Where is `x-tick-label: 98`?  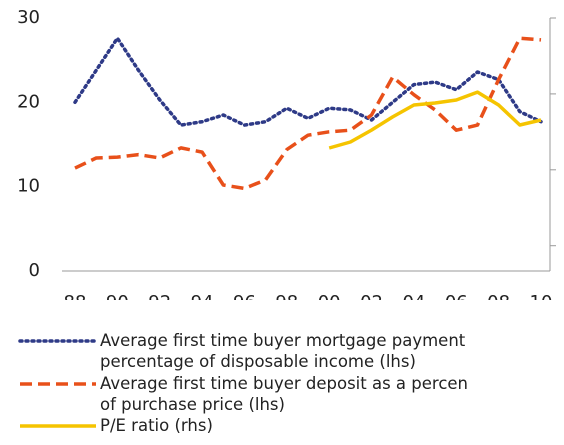
x-tick-label: 98 is located at coordinates (286, 296).